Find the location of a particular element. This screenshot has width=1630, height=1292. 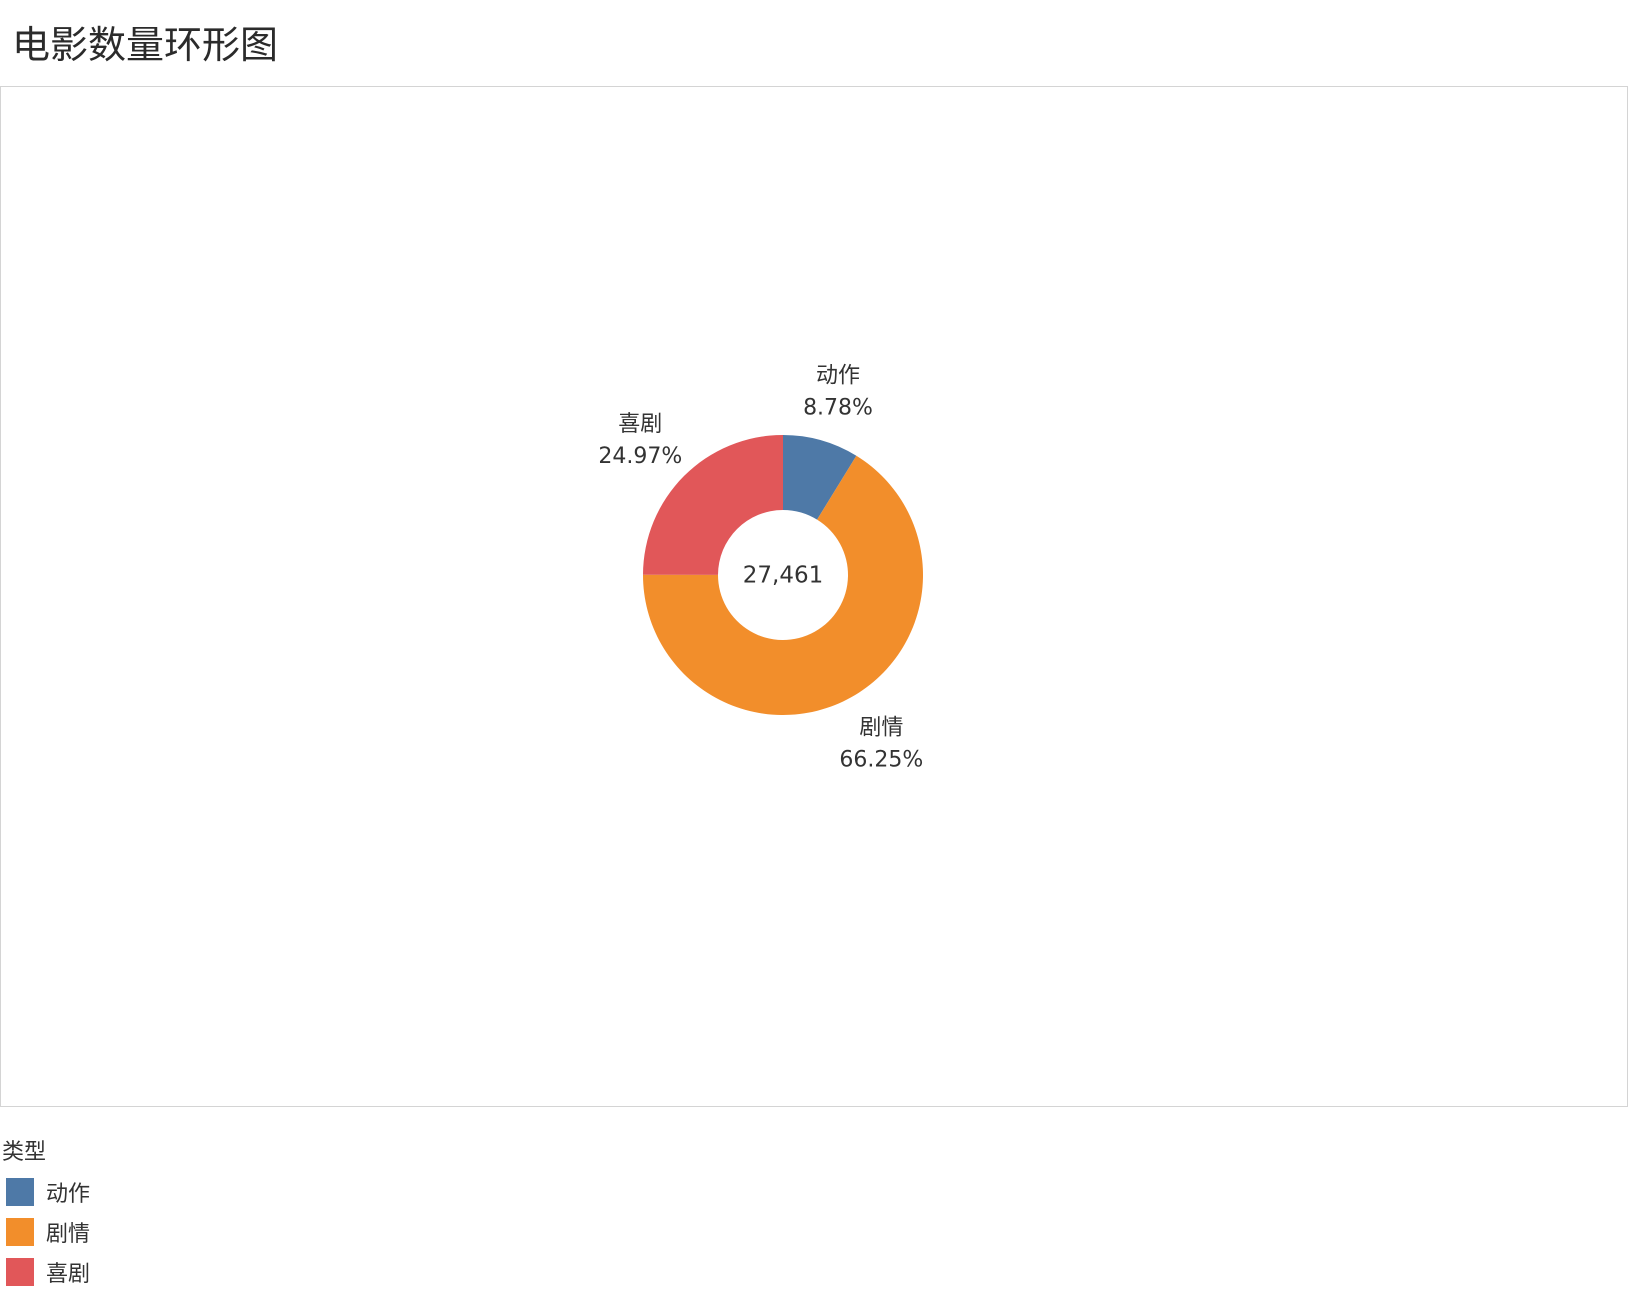

legend-label: 剧情 is located at coordinates (68, 1234).